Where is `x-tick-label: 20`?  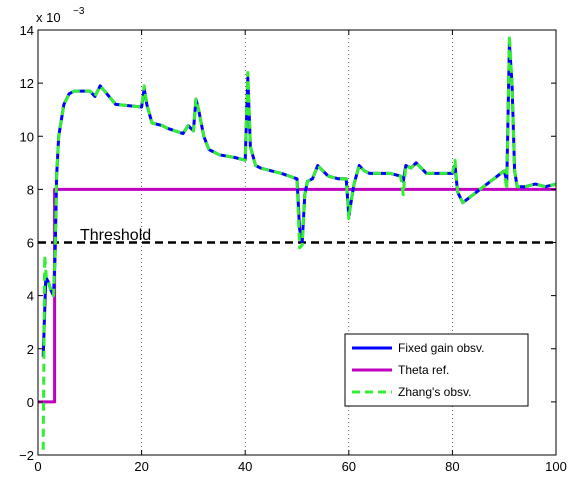
x-tick-label: 20 is located at coordinates (141, 466).